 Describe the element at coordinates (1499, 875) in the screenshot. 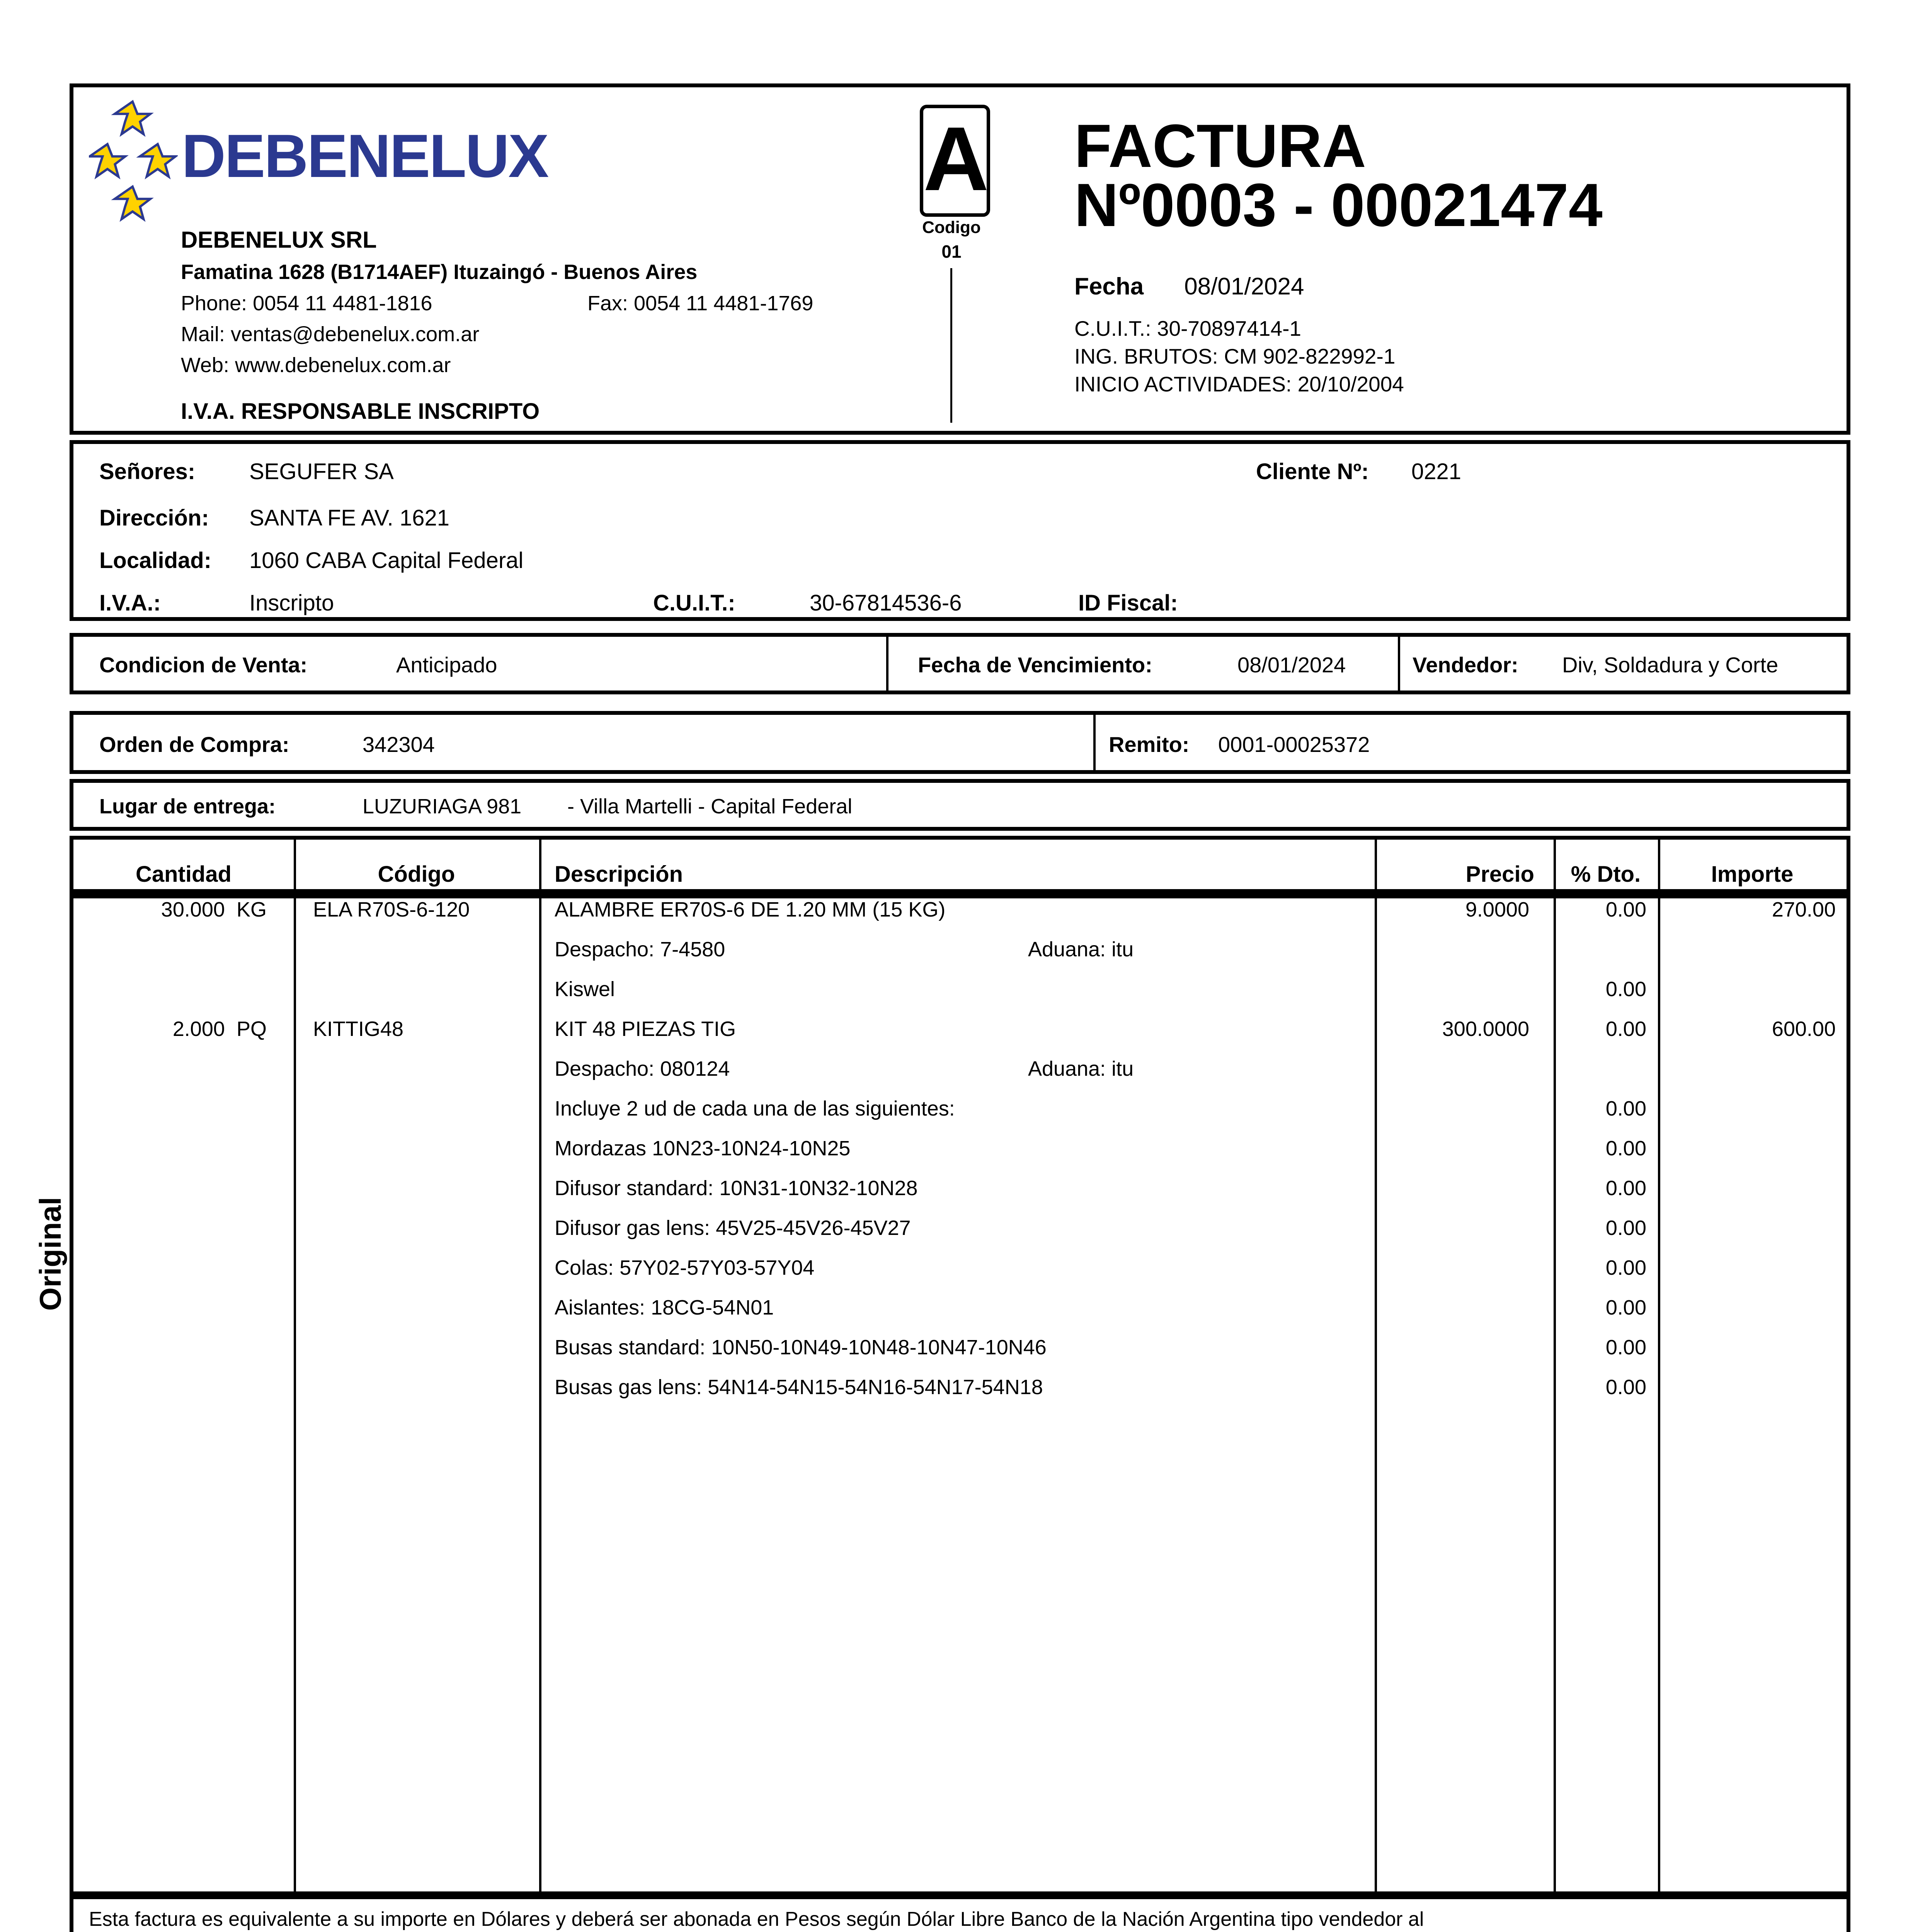

I see `col-header-precio: Precio` at that location.